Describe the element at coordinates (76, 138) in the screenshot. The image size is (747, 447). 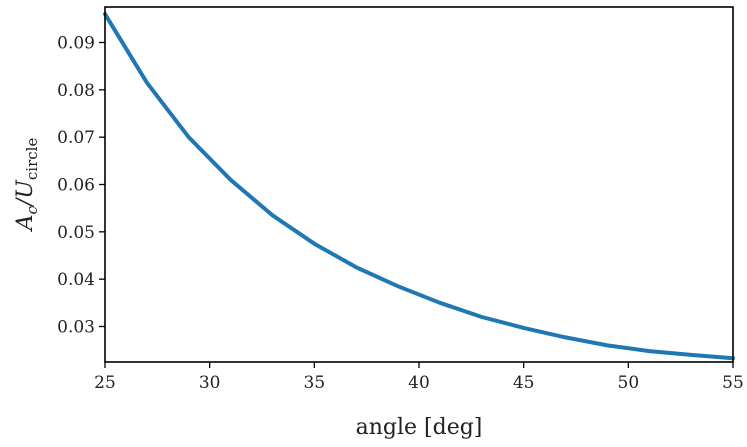
I see `y-tick-label: 0.07` at that location.